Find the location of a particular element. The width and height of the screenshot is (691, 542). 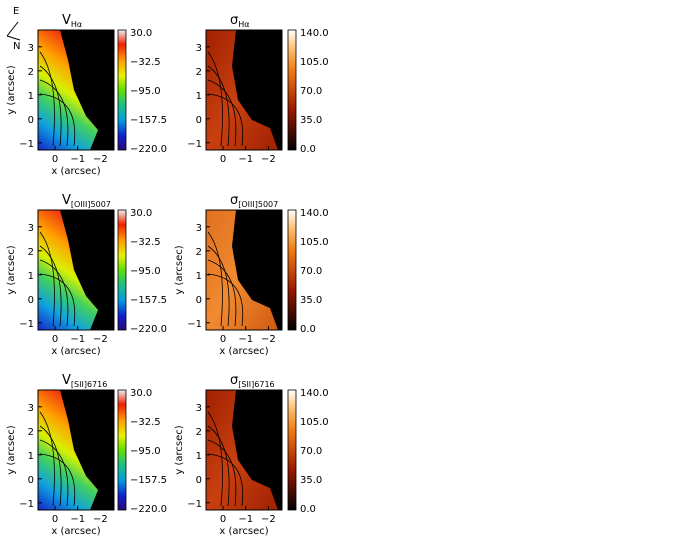

panel-title: VHα is located at coordinates (72, 21).